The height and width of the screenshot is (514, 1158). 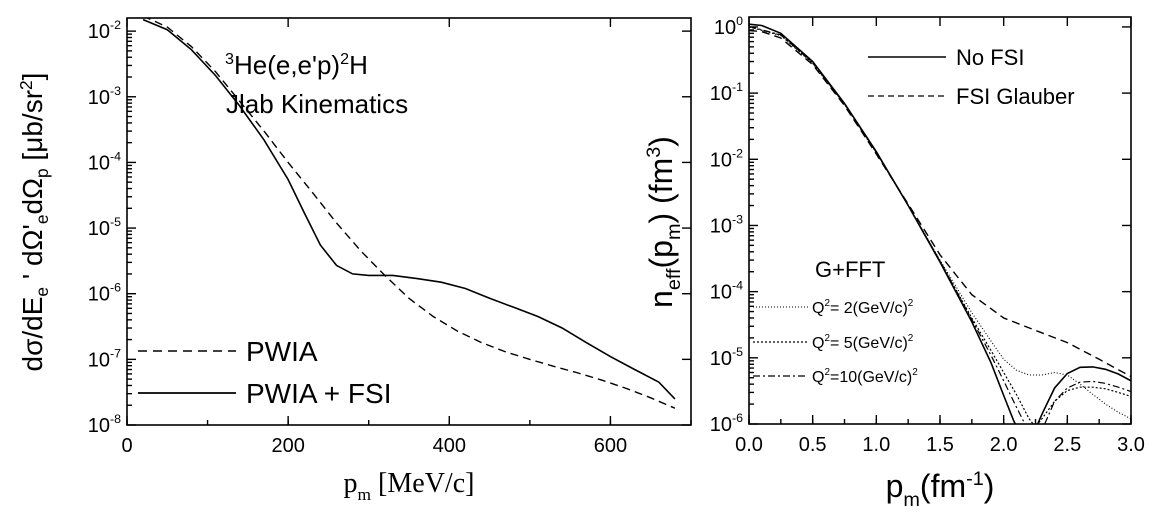 I want to click on left-x-axis-label: pm [MeV/c], so click(x=409, y=486).